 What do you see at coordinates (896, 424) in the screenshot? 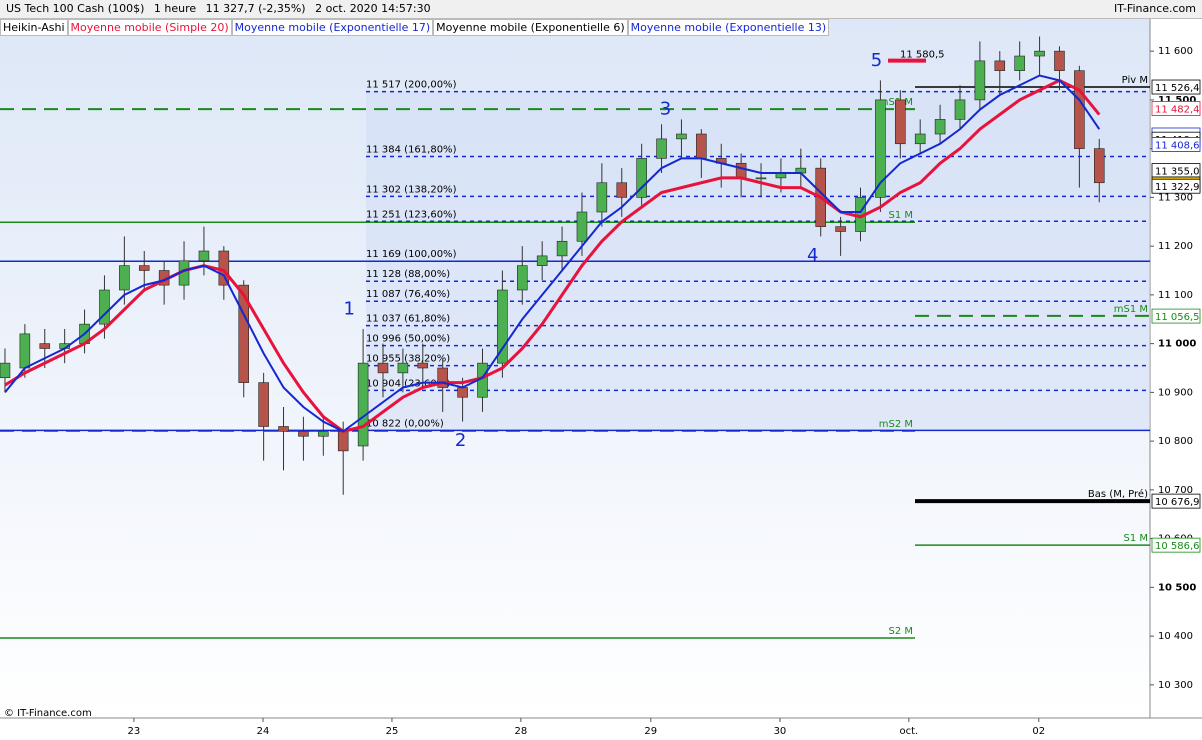
I see `pivot-label: mS2 M` at bounding box center [896, 424].